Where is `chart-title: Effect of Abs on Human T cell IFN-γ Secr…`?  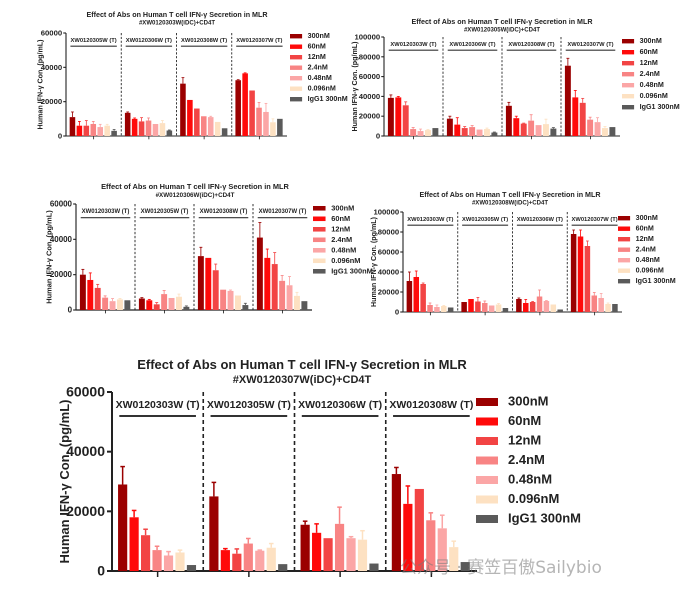
chart-title: Effect of Abs on Human T cell IFN-γ Secr… is located at coordinates (302, 364).